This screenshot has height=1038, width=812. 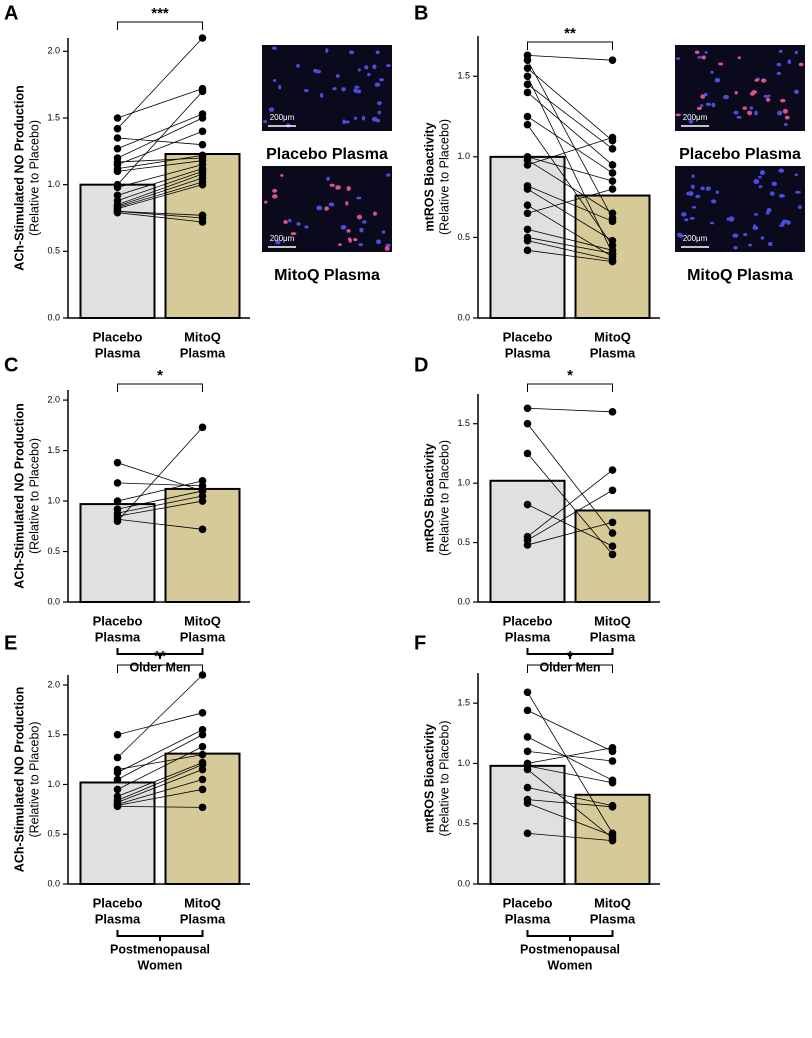 I want to click on panel-label: D, so click(x=421, y=365).